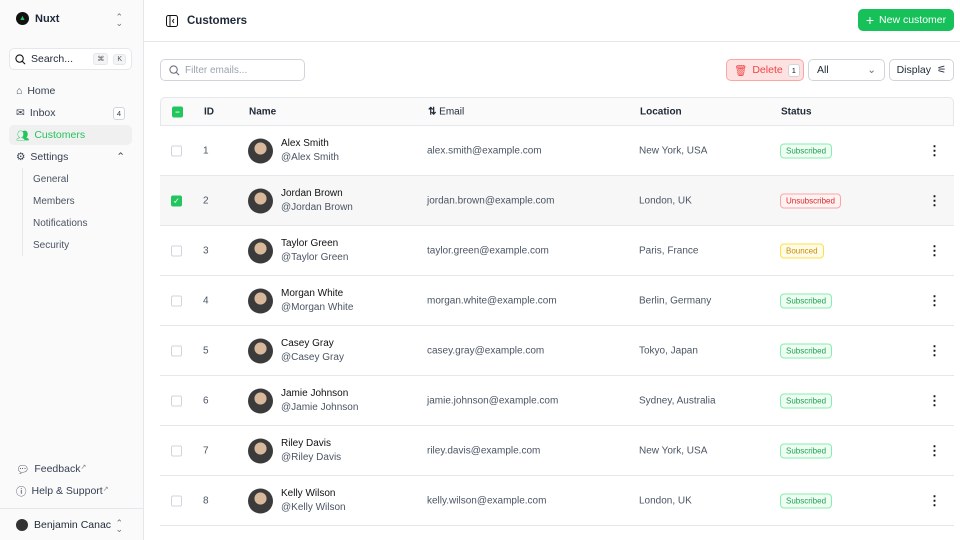 This screenshot has width=960, height=540. I want to click on kbd-cmd: ⌘, so click(101, 59).